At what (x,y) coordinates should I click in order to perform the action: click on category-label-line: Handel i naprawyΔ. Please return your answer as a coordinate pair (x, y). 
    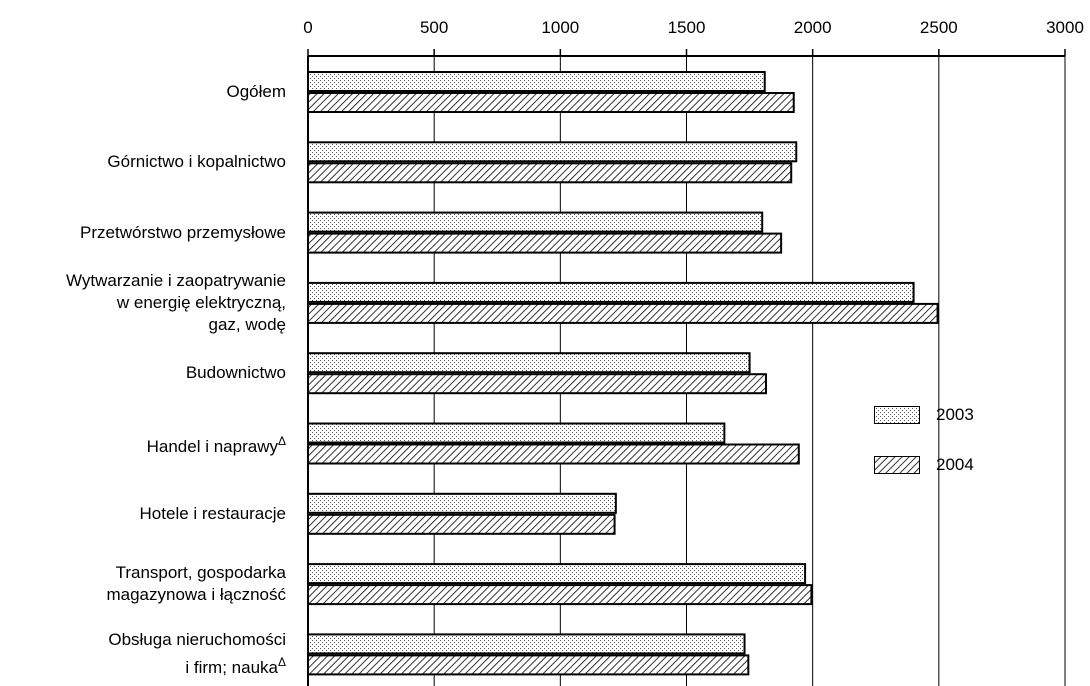
    Looking at the image, I should click on (216, 444).